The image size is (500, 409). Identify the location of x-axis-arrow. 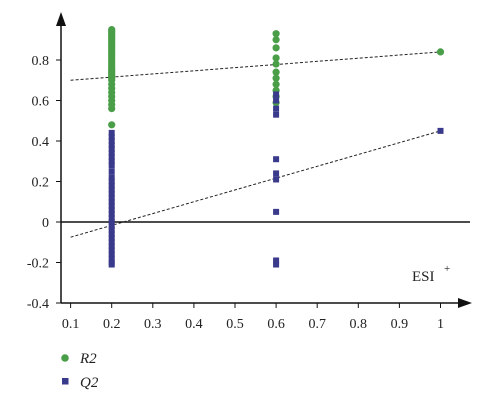
(465, 303).